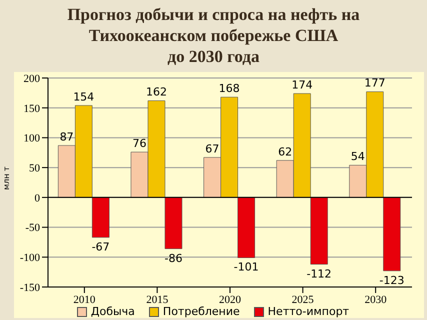  Describe the element at coordinates (32, 108) in the screenshot. I see `y-tick-label: 150` at that location.